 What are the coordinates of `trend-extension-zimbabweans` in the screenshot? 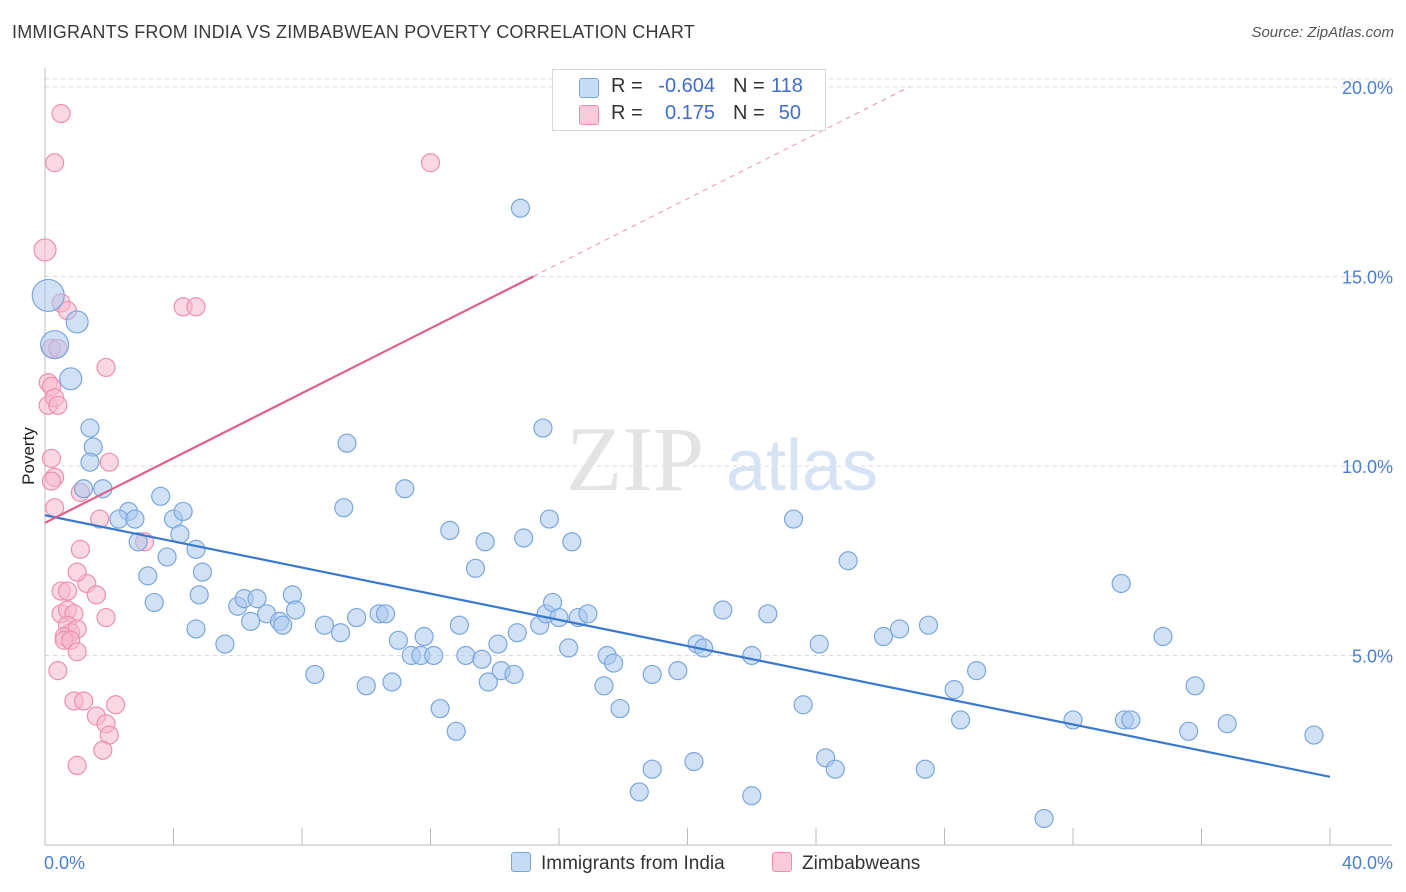 It's located at (721, 181).